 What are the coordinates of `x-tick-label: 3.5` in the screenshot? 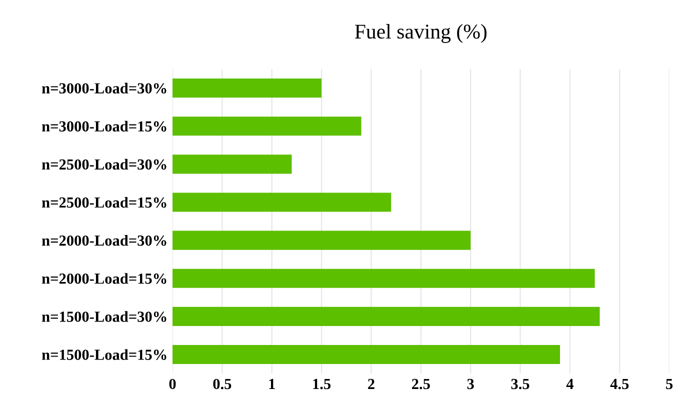 It's located at (520, 384).